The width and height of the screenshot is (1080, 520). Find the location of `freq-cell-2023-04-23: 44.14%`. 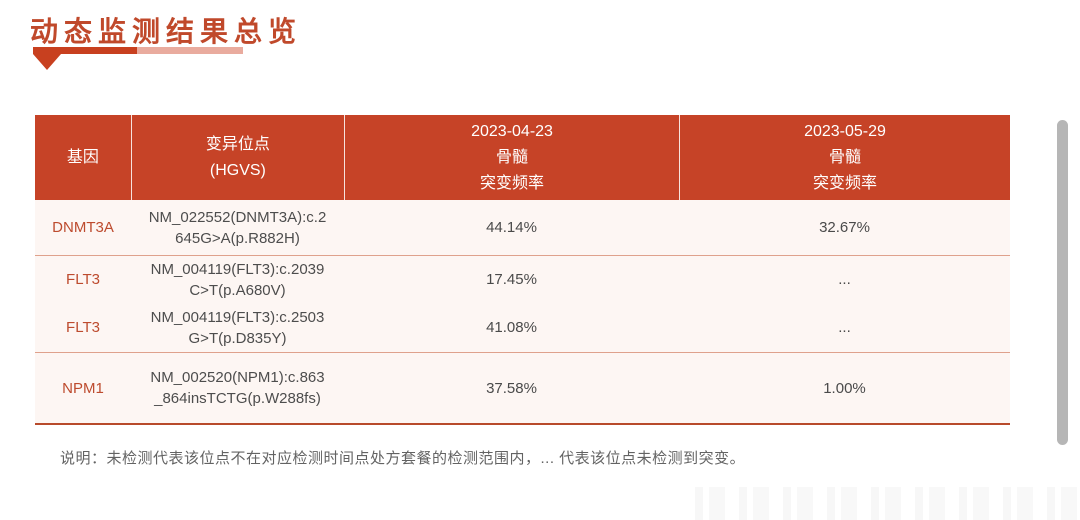

freq-cell-2023-04-23: 44.14% is located at coordinates (511, 227).